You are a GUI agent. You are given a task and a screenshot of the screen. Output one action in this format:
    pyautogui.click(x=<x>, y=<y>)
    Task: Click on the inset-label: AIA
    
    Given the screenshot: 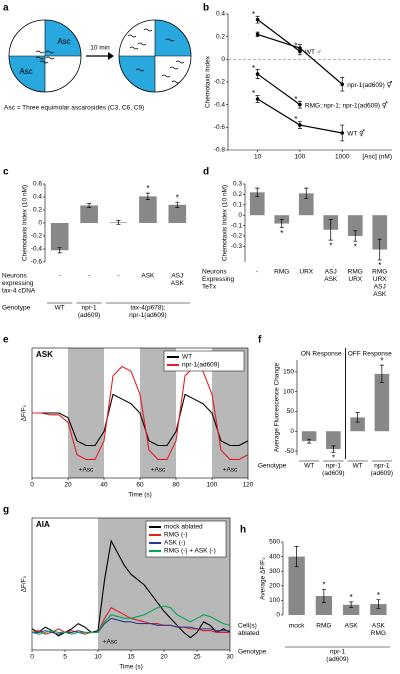 What is the action you would take?
    pyautogui.click(x=43, y=524)
    